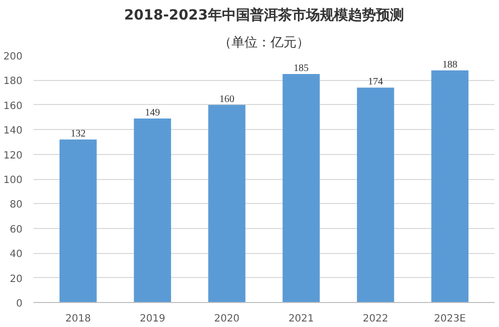 The width and height of the screenshot is (499, 327). I want to click on y-tick-label: 140, so click(13, 131).